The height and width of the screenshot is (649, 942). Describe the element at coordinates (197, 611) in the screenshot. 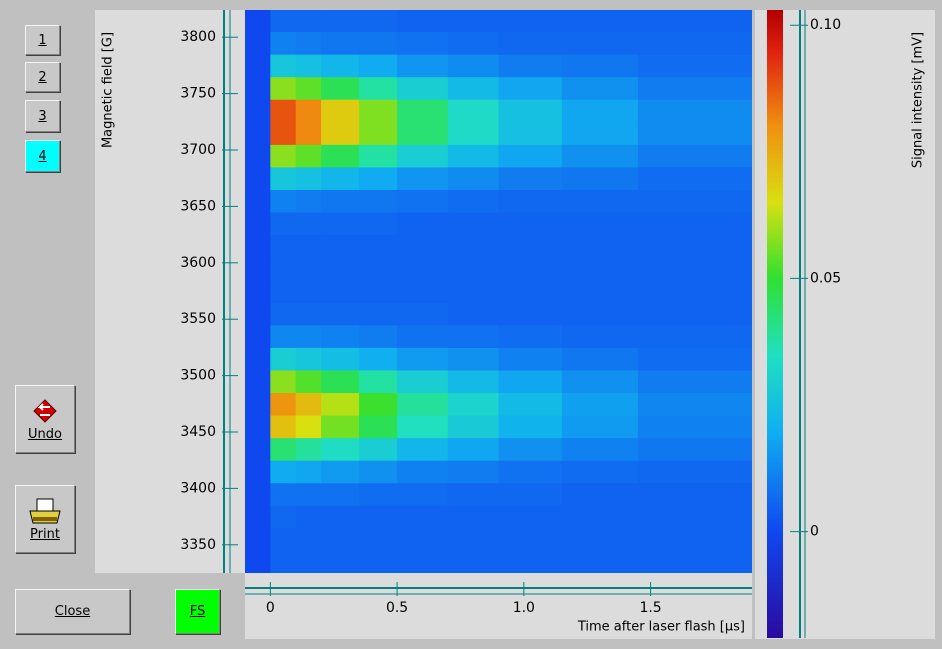

I see `fs-button: FS` at that location.